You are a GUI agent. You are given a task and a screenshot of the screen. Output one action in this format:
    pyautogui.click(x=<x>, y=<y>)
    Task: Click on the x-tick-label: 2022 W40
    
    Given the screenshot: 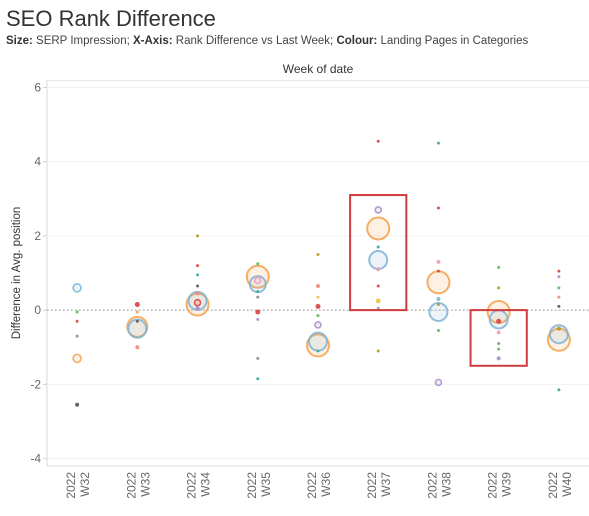 What is the action you would take?
    pyautogui.click(x=560, y=485)
    